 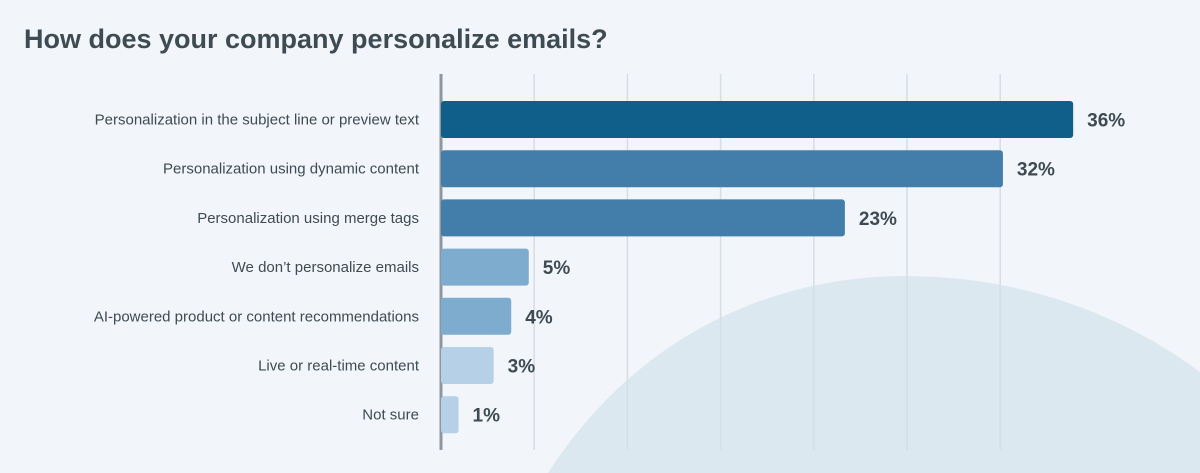 I want to click on category-label: Personalization using merge tags, so click(x=308, y=218).